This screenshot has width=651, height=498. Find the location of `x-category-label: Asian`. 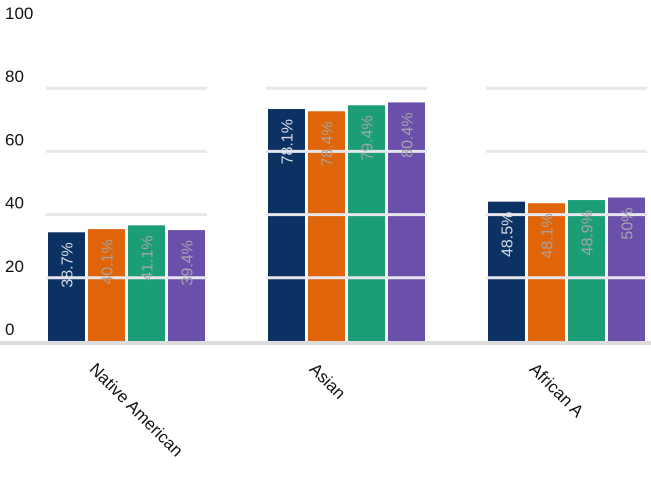

x-category-label: Asian is located at coordinates (328, 381).